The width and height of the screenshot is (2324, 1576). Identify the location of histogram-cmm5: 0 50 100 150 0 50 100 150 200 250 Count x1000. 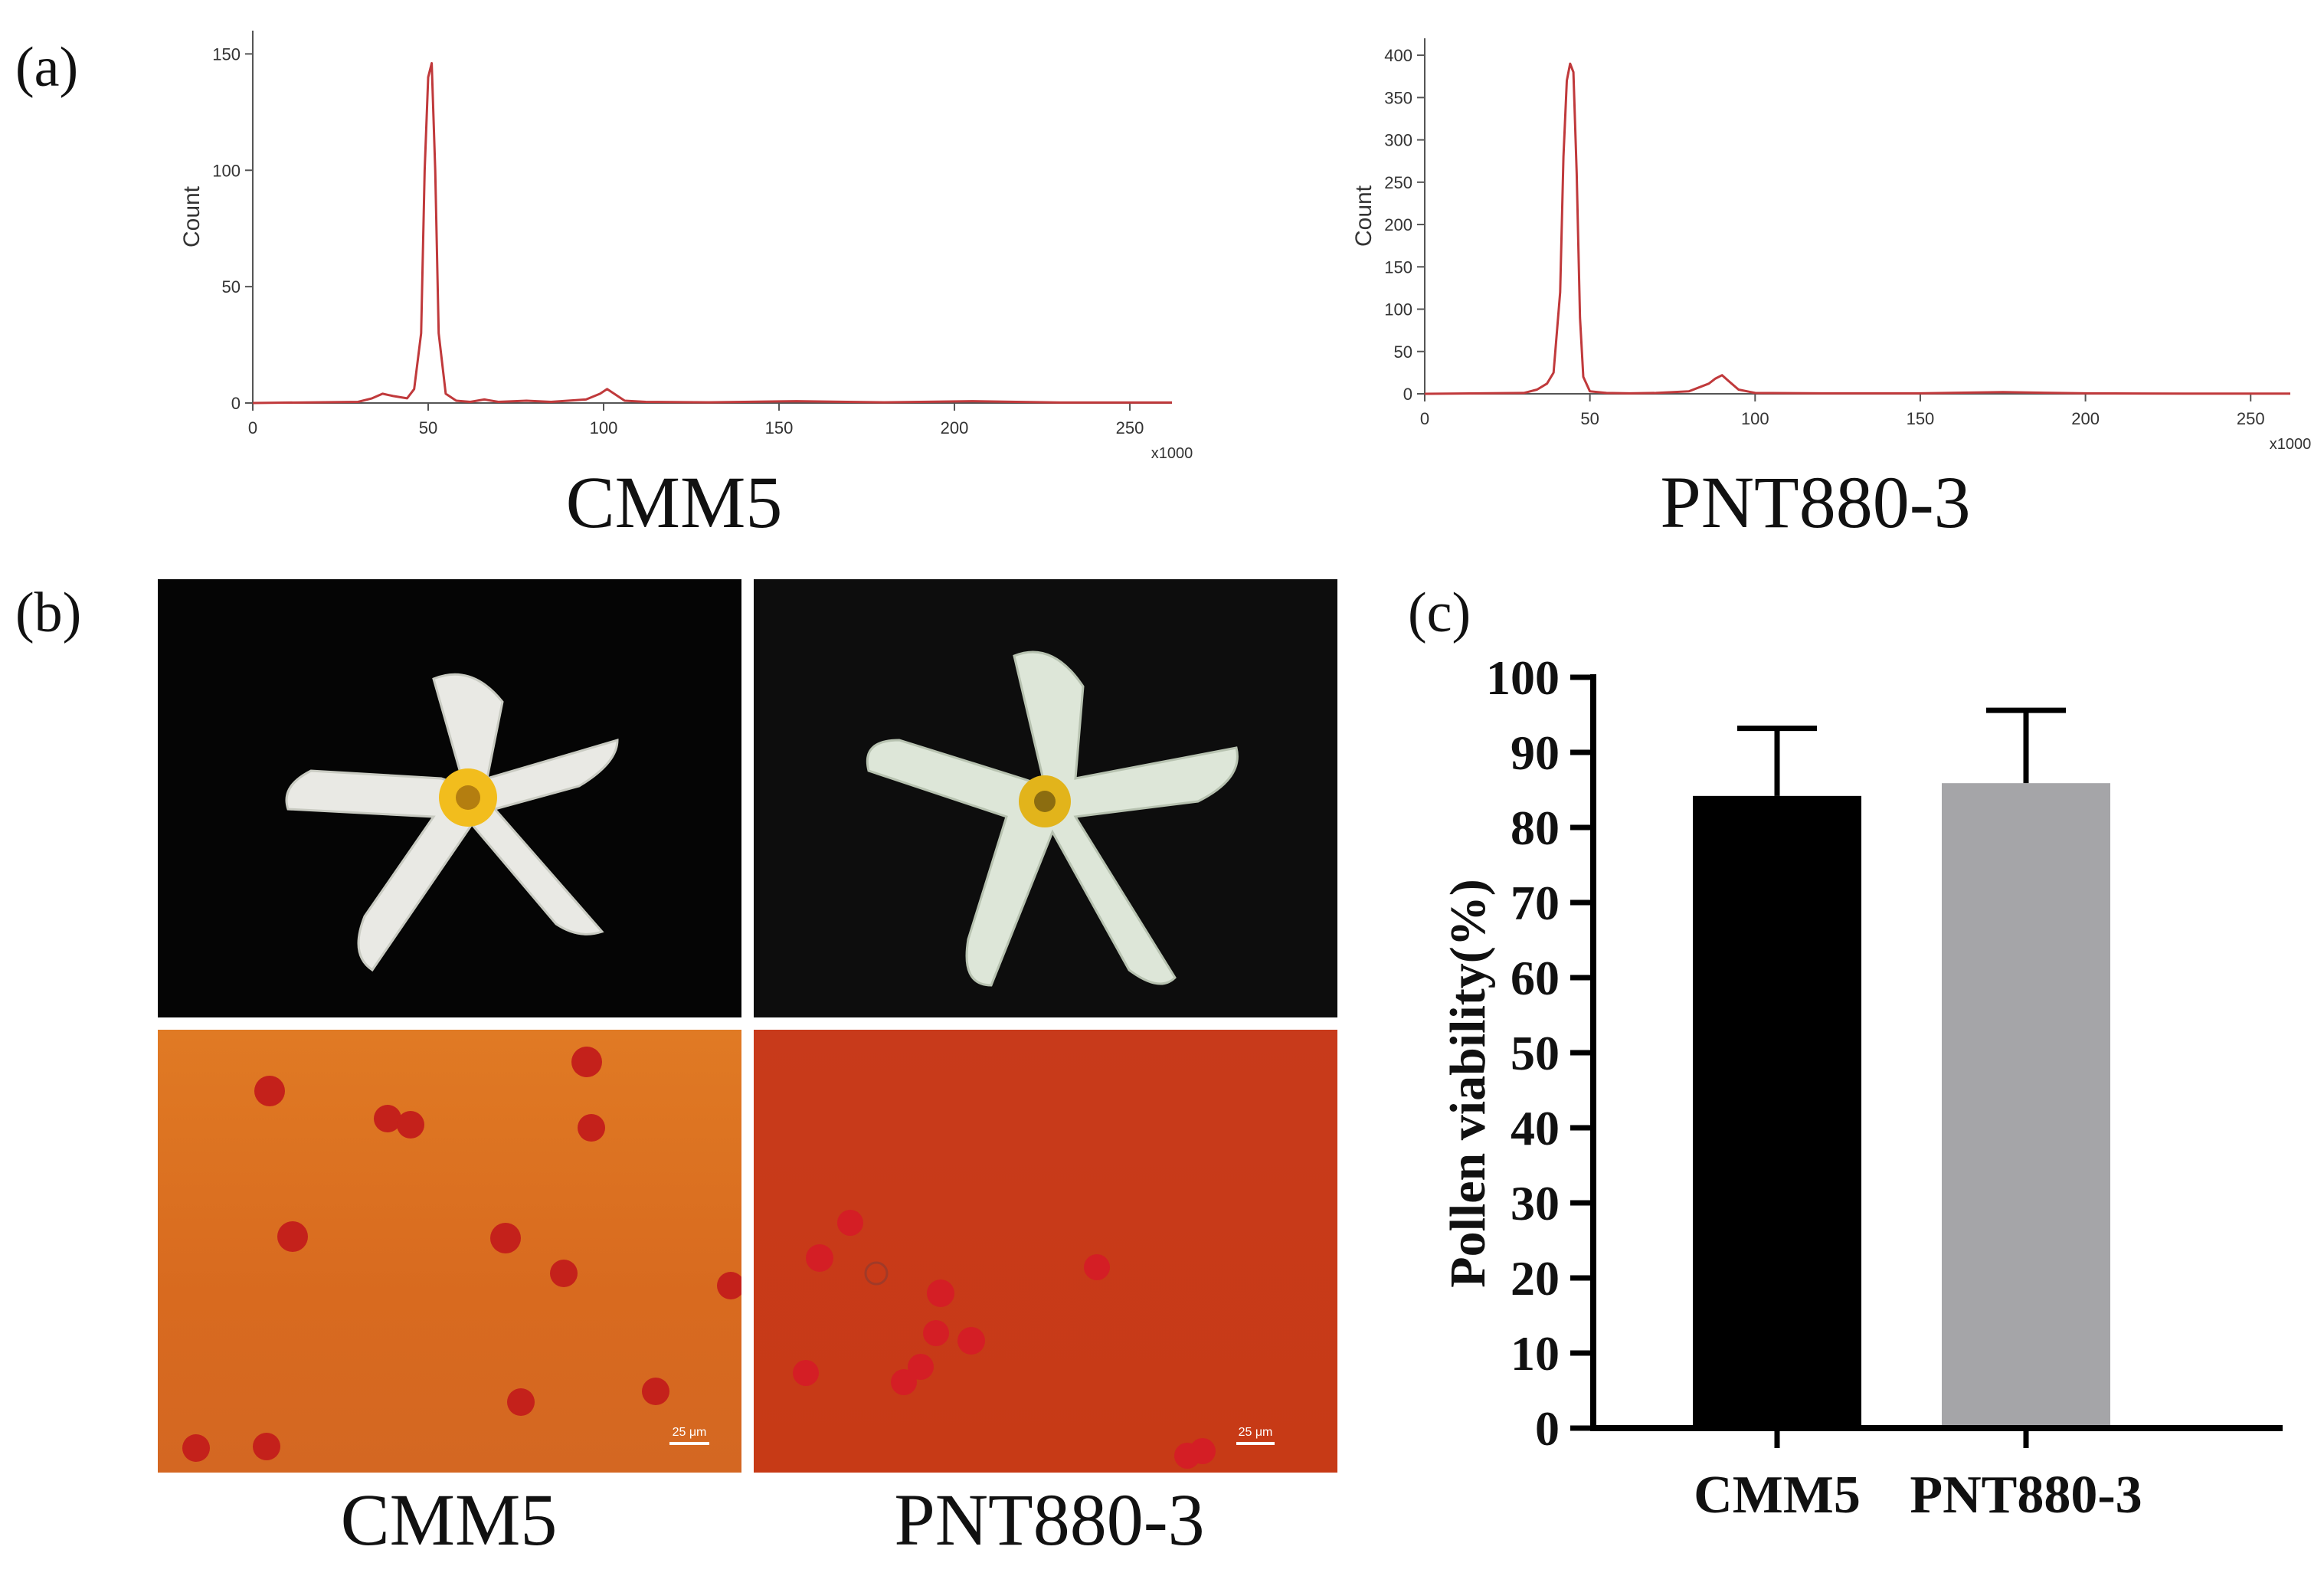
(686, 247).